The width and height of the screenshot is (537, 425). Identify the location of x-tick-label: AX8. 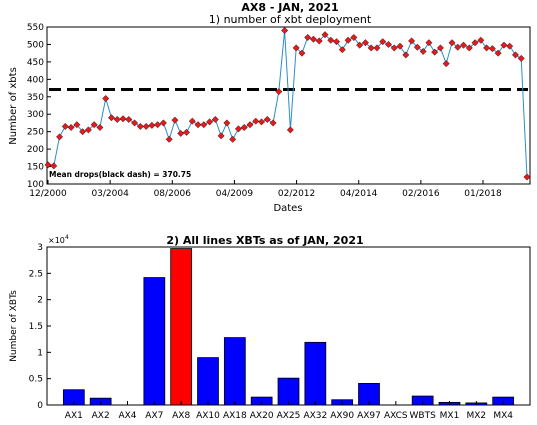
(181, 416).